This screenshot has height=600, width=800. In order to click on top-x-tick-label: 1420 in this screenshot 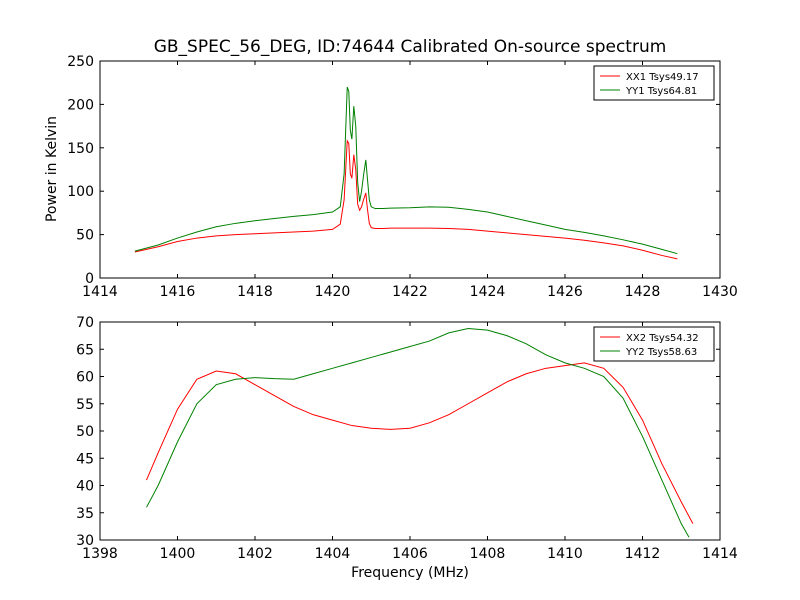, I will do `click(333, 292)`.